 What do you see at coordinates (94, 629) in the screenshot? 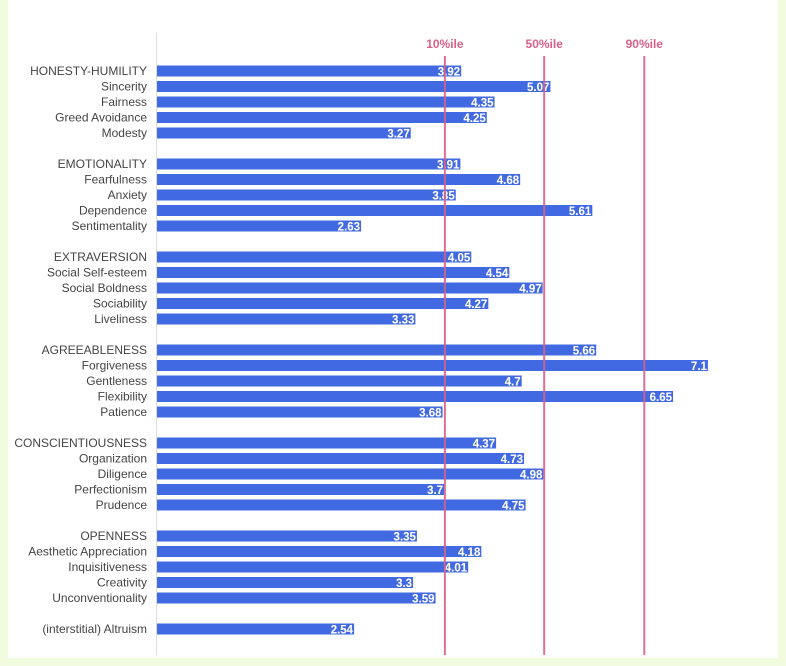
I see `category-label: (interstitial) Altruism` at bounding box center [94, 629].